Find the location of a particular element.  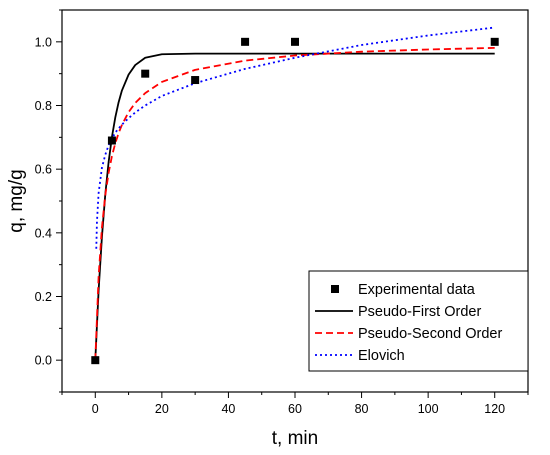

legend-item-elovich: Elovich is located at coordinates (360, 356).